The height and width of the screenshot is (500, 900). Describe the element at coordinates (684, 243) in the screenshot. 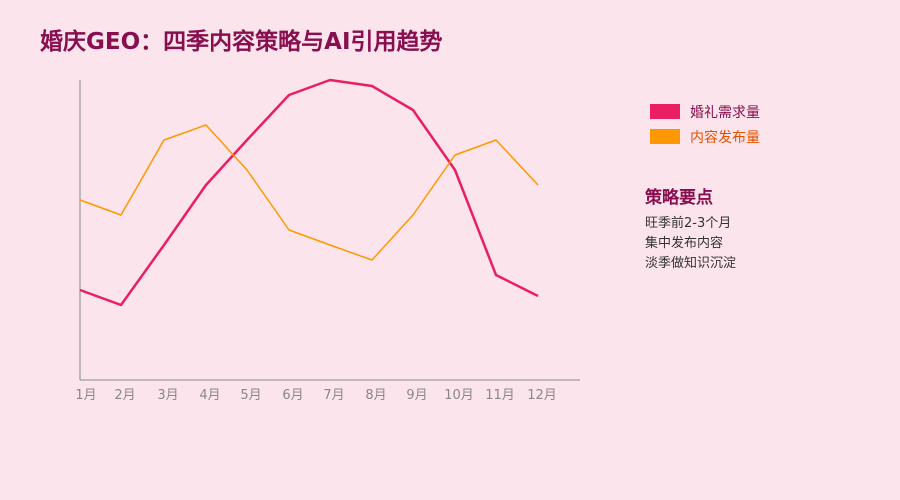

I see `note-line: 集中发布内容` at that location.